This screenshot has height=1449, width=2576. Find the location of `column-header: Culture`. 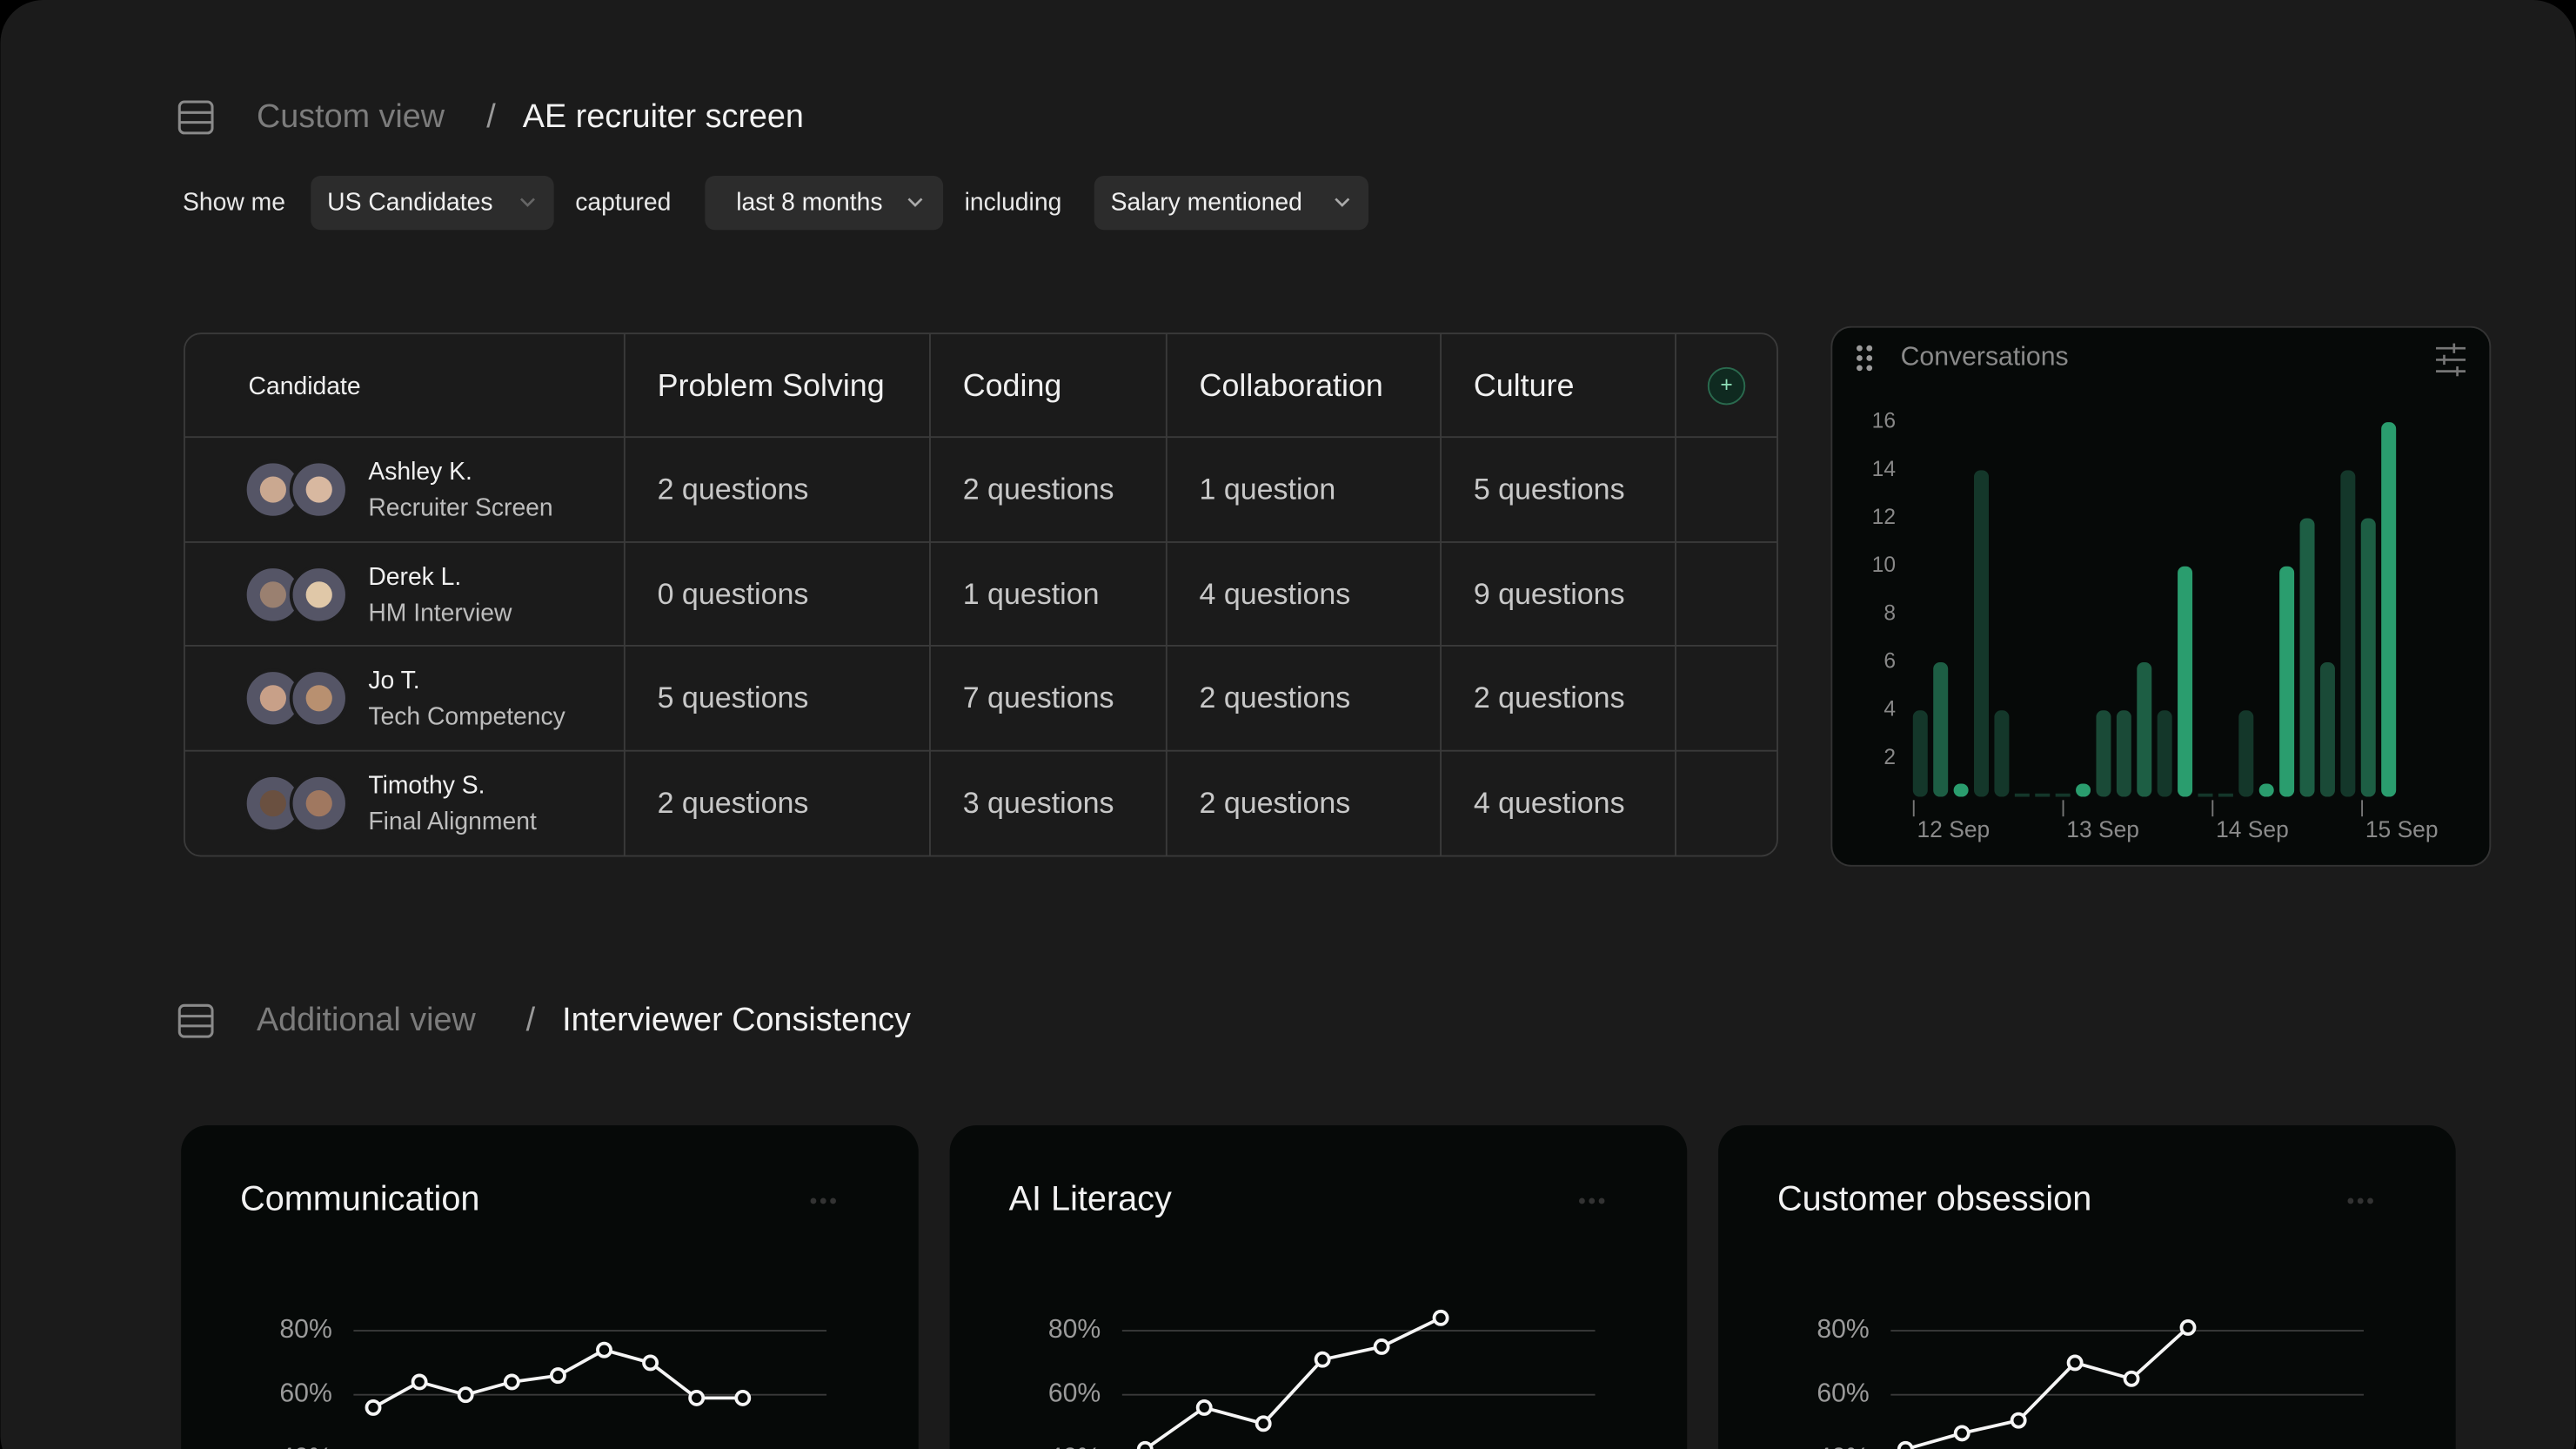

column-header: Culture is located at coordinates (1524, 385).